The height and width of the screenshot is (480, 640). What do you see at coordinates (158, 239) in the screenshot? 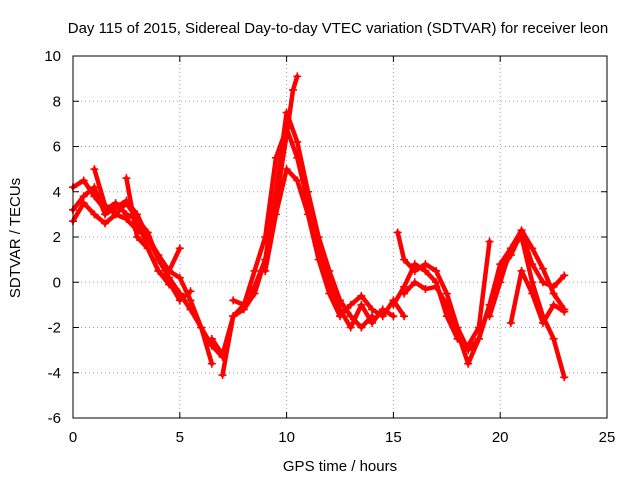
I see `series-sat-e` at bounding box center [158, 239].